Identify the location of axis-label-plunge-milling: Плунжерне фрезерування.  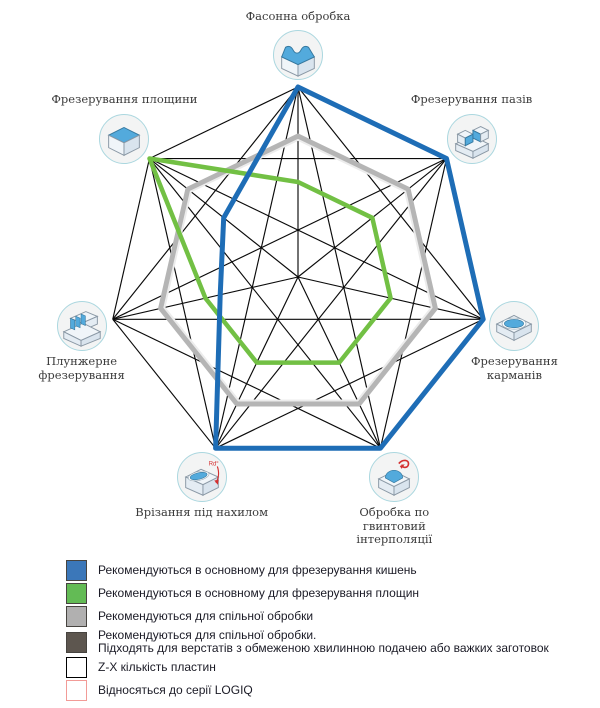
(83, 368).